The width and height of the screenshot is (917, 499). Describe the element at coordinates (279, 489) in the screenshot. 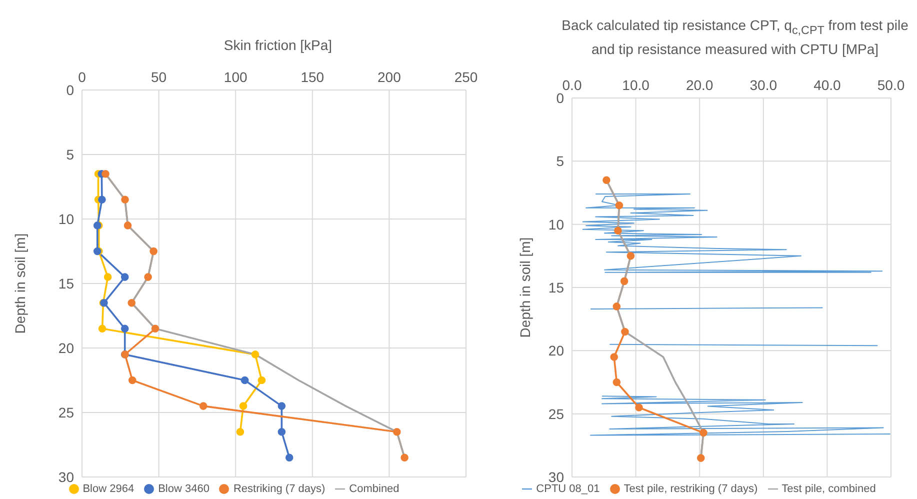

I see `legend-label: Restriking (7 days)` at that location.